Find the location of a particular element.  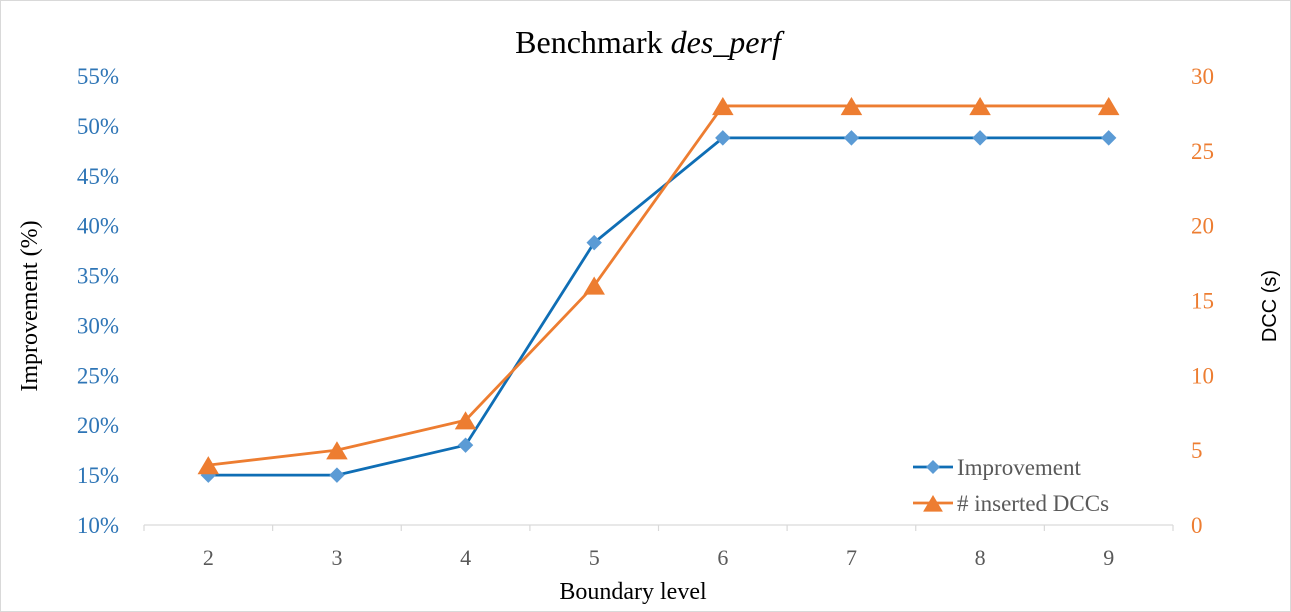

y-right-tick-label: 15 is located at coordinates (1202, 301).